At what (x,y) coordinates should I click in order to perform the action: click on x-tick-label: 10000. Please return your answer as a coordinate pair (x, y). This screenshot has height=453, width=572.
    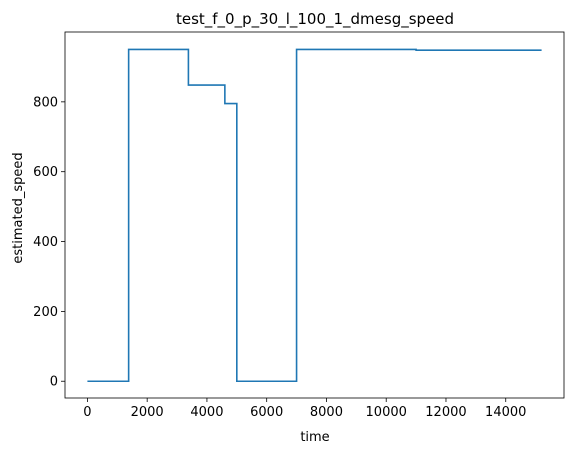
    Looking at the image, I should click on (386, 412).